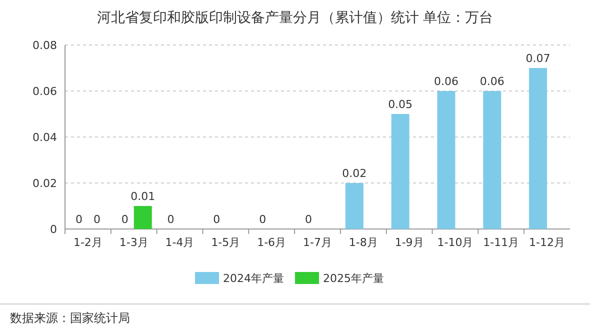 Image resolution: width=590 pixels, height=330 pixels. Describe the element at coordinates (409, 242) in the screenshot. I see `x-tick-label: 1-9月` at that location.